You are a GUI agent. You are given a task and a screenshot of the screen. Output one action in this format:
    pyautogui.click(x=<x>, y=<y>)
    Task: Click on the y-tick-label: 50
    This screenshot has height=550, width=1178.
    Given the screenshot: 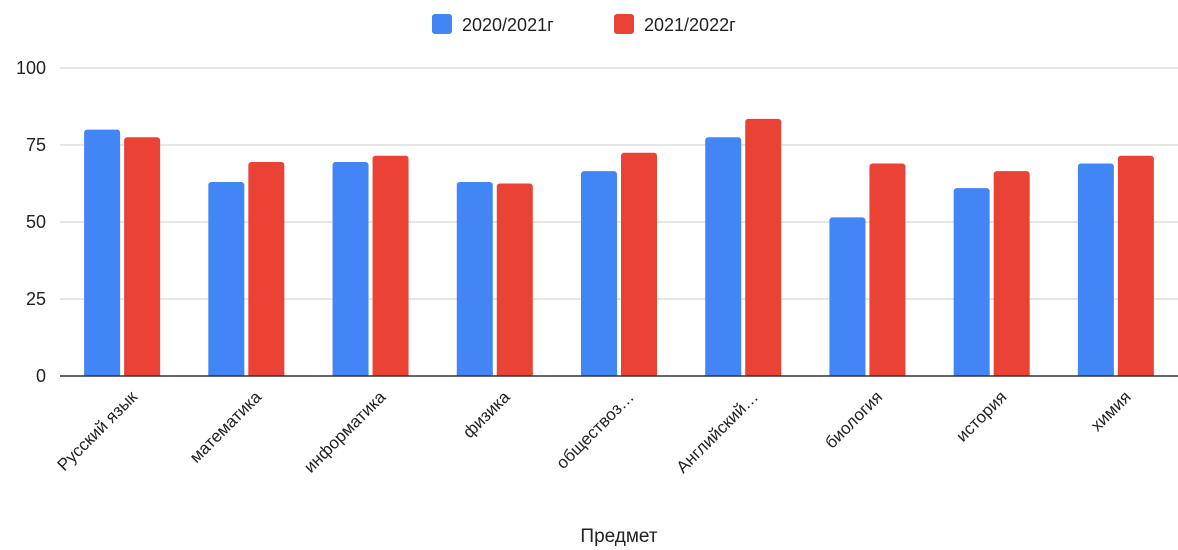 What is the action you would take?
    pyautogui.click(x=36, y=222)
    